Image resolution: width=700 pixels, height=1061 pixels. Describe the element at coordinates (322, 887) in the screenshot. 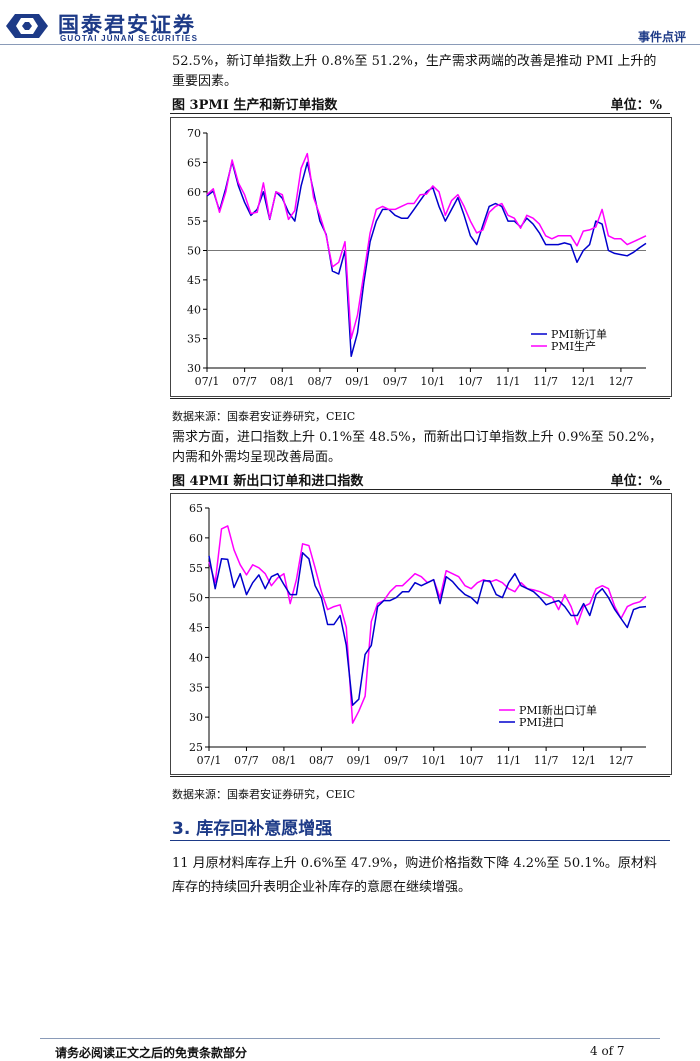

I see `section3-line: 库存的持续回升表明企业补库存的意愿在继续增强。` at that location.